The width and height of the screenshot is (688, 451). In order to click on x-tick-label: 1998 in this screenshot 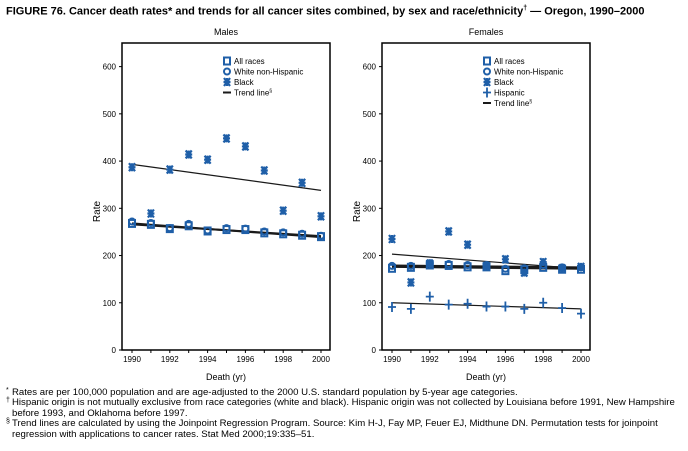, I will do `click(543, 359)`.